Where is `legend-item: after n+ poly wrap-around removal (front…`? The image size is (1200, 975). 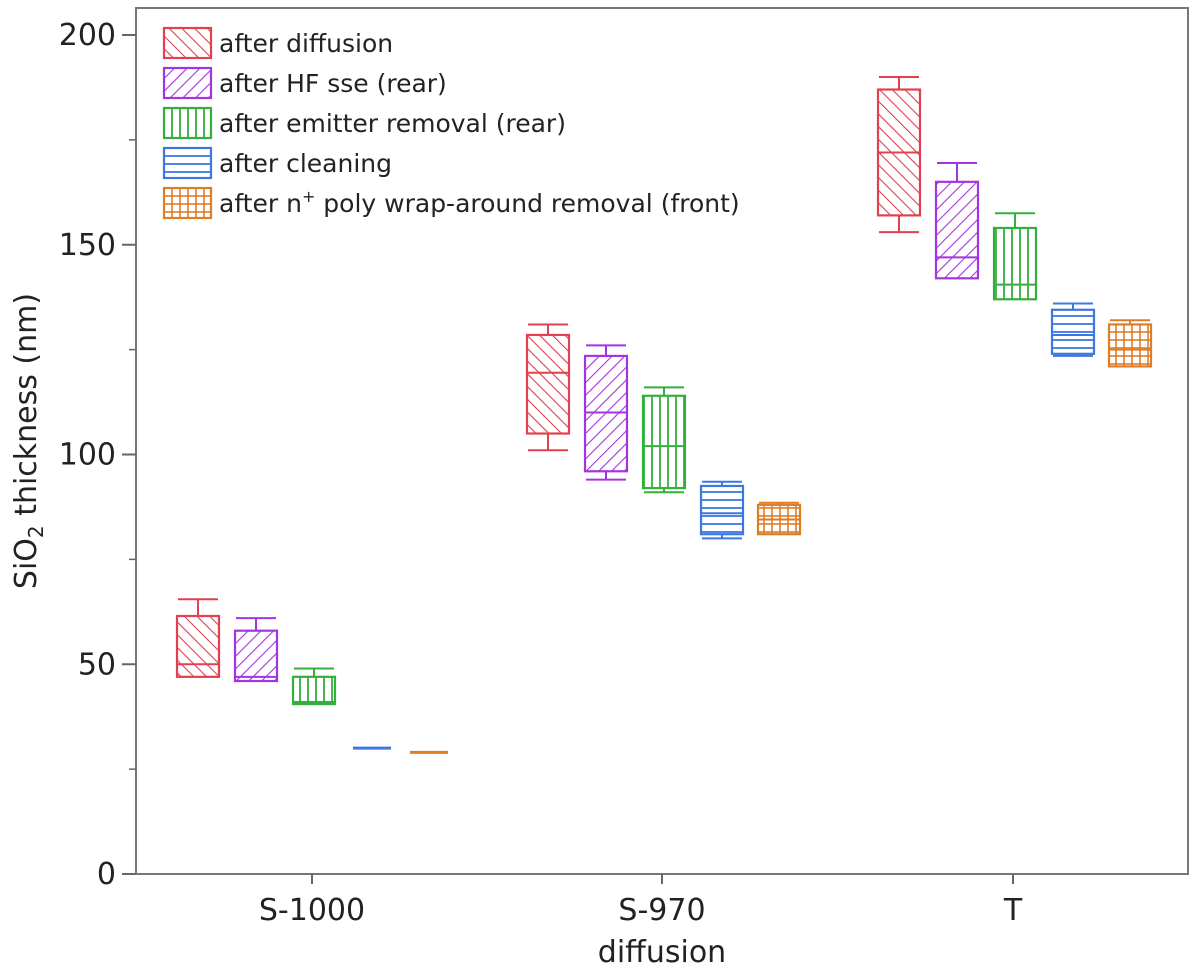 legend-item: after n+ poly wrap-around removal (front… is located at coordinates (451, 203).